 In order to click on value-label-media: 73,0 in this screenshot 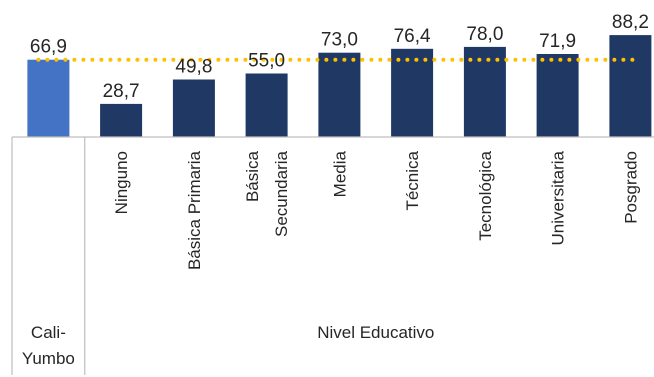, I will do `click(339, 40)`.